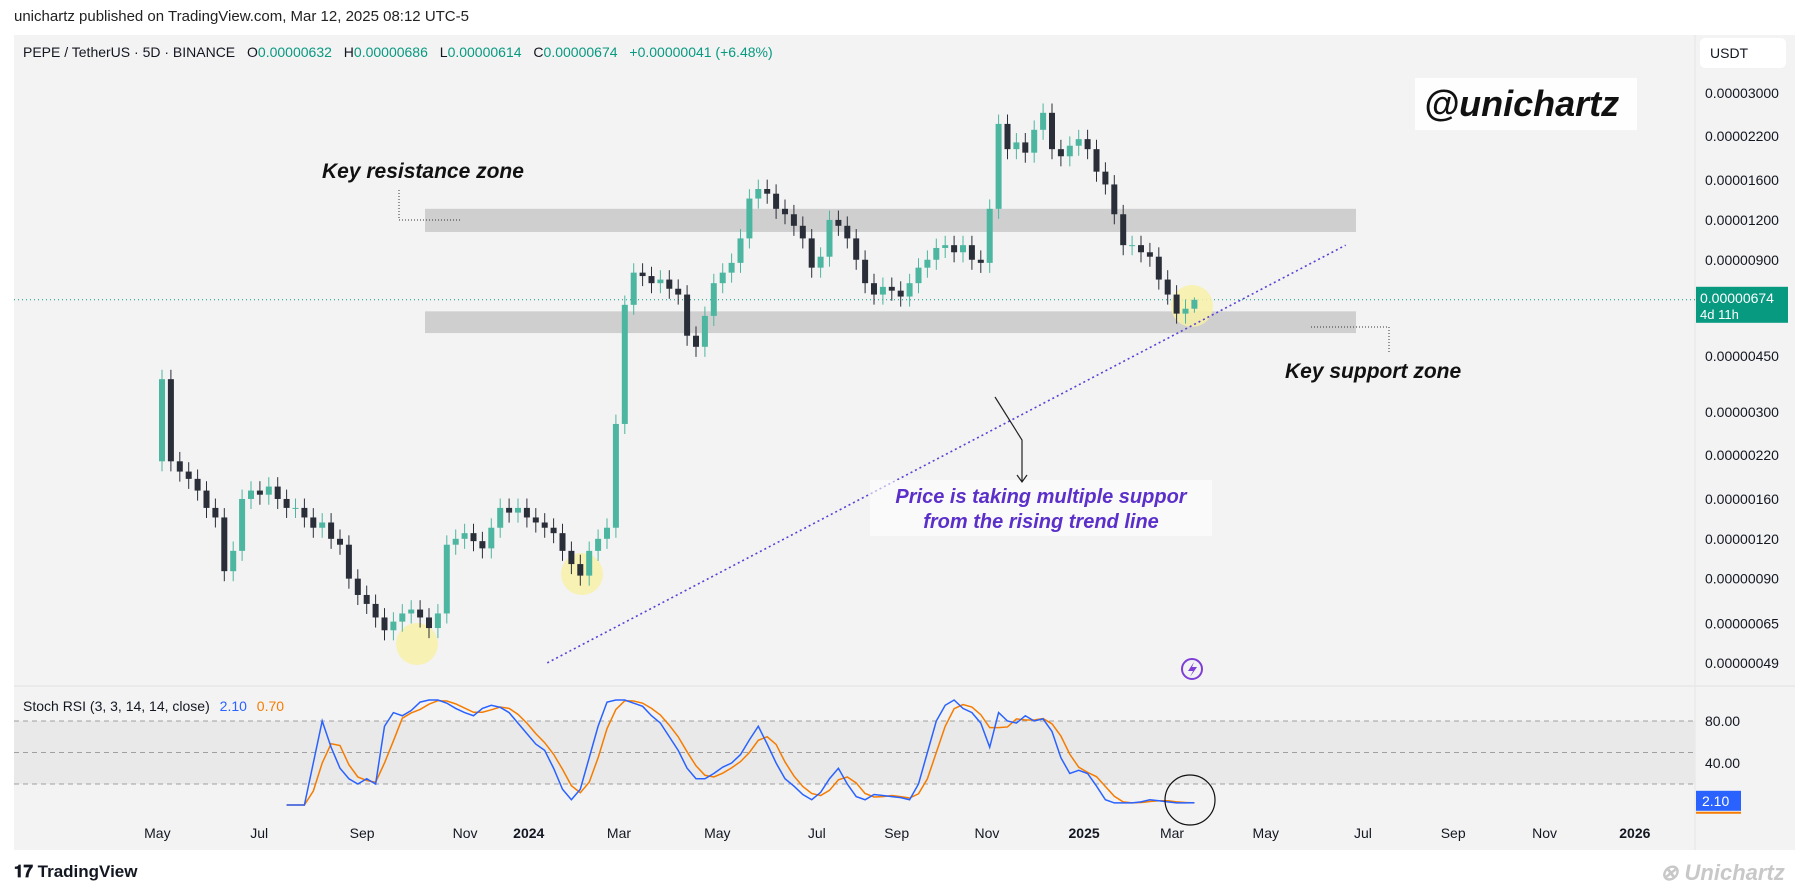 The width and height of the screenshot is (1814, 896). Describe the element at coordinates (1743, 53) in the screenshot. I see `currency-button: USDT` at that location.